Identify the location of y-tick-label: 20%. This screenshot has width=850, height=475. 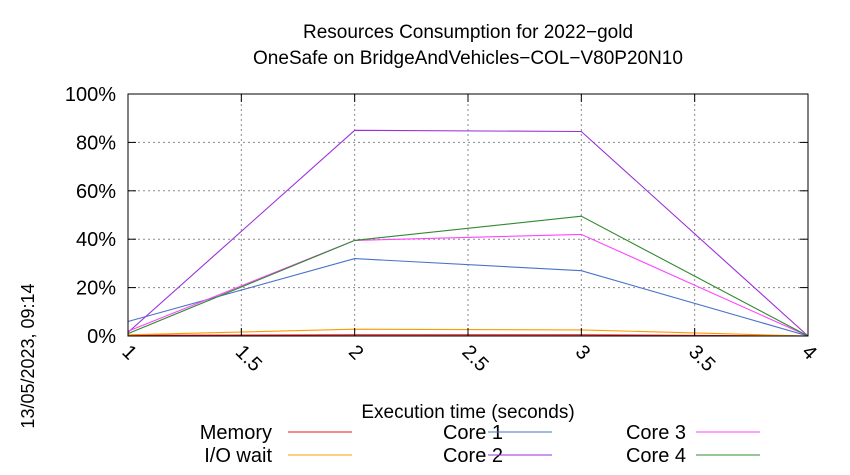
(96, 289).